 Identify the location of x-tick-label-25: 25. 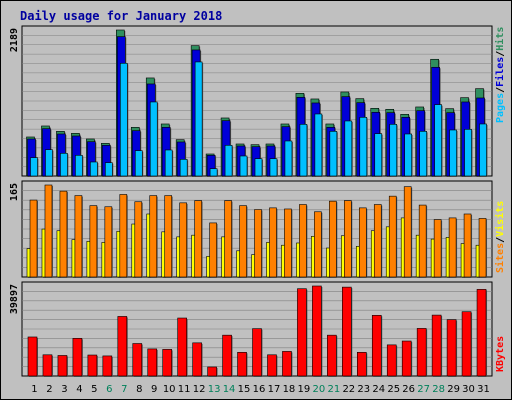
(393, 389).